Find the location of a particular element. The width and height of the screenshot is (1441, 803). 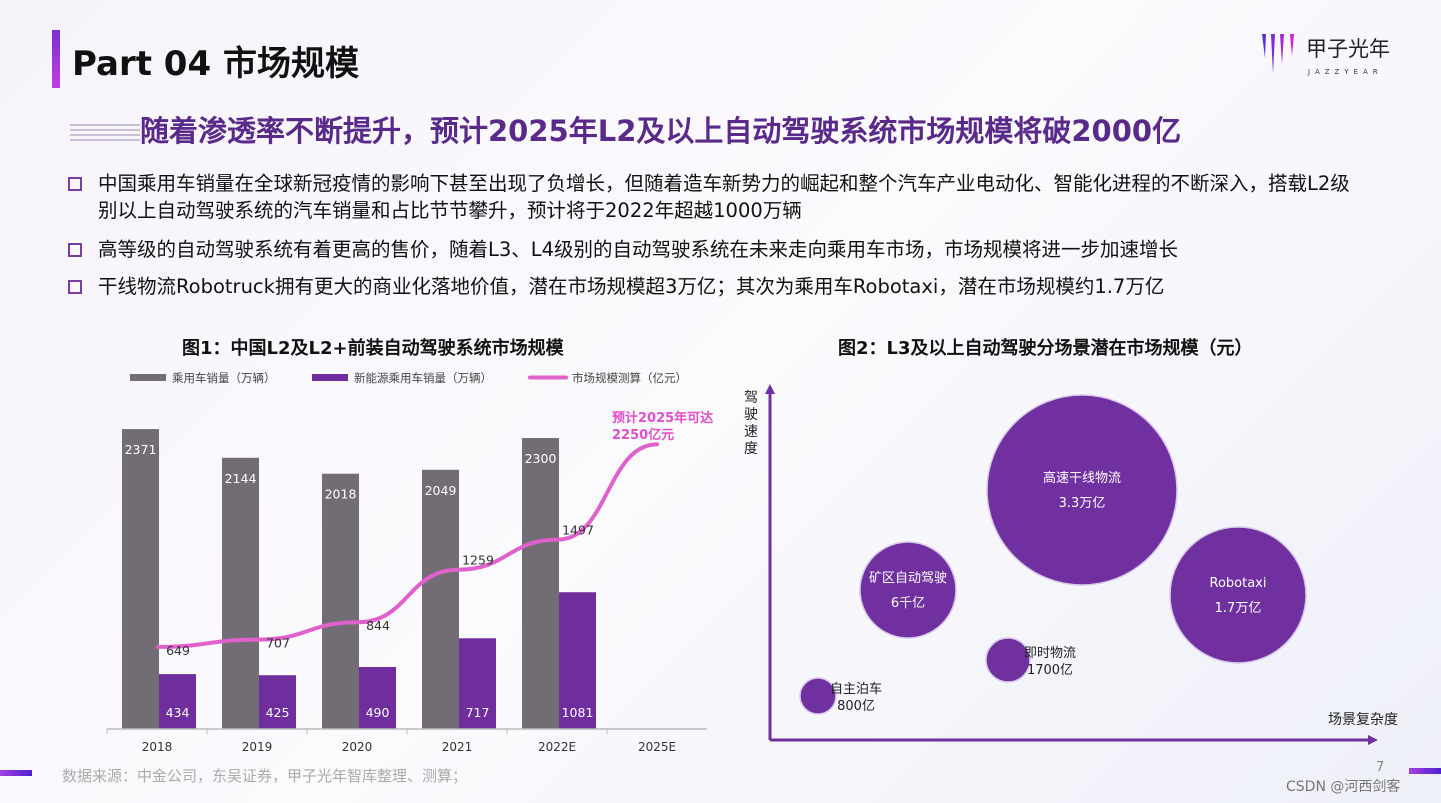

logo: 甲子光年 JAZZYEAR is located at coordinates (1328, 62).